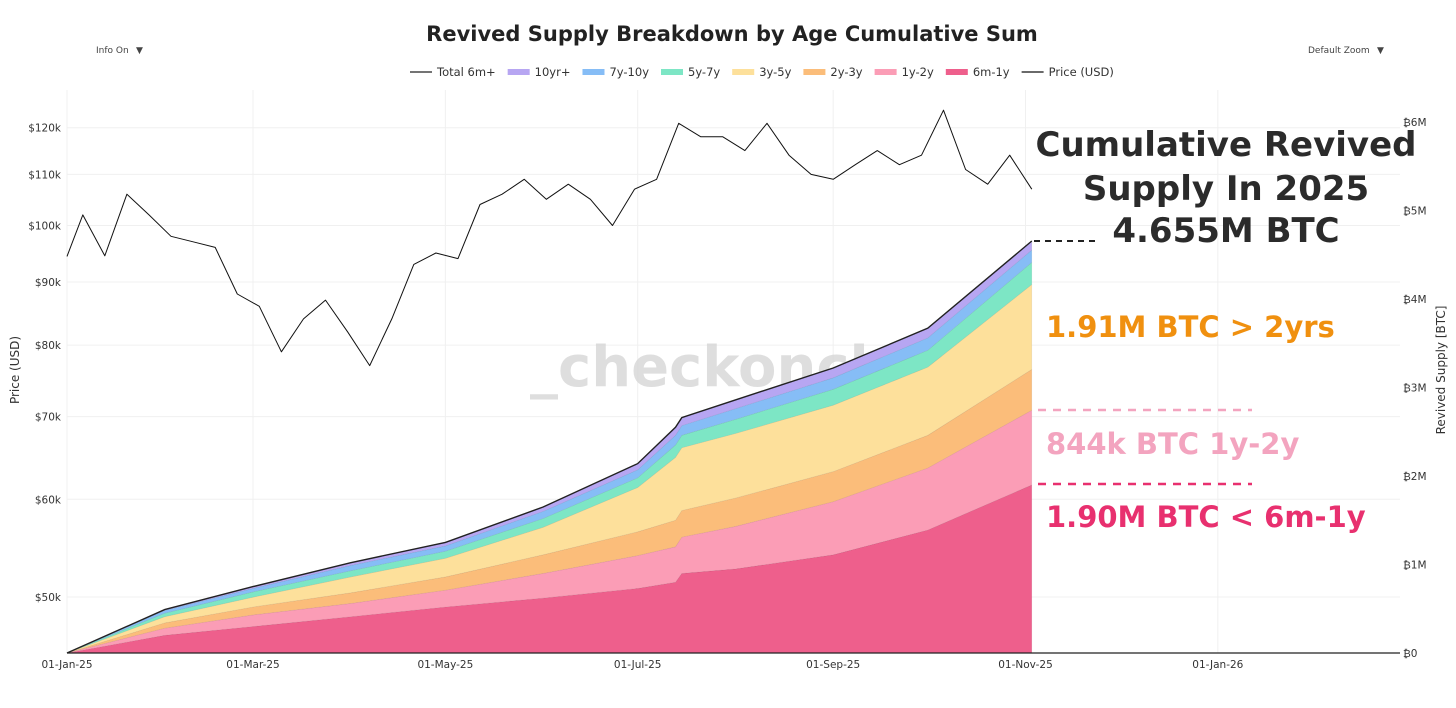 This screenshot has width=1456, height=708. I want to click on legend-label: 10yr+, so click(553, 72).